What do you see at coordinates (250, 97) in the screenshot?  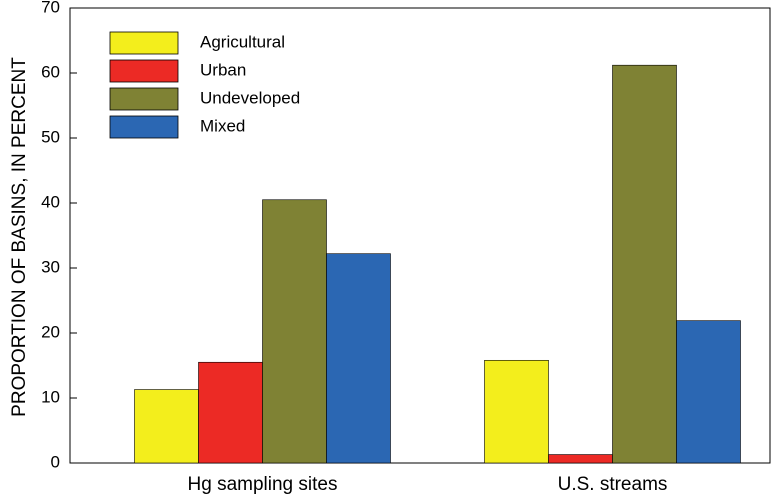 I see `legend-label: Undeveloped` at bounding box center [250, 97].